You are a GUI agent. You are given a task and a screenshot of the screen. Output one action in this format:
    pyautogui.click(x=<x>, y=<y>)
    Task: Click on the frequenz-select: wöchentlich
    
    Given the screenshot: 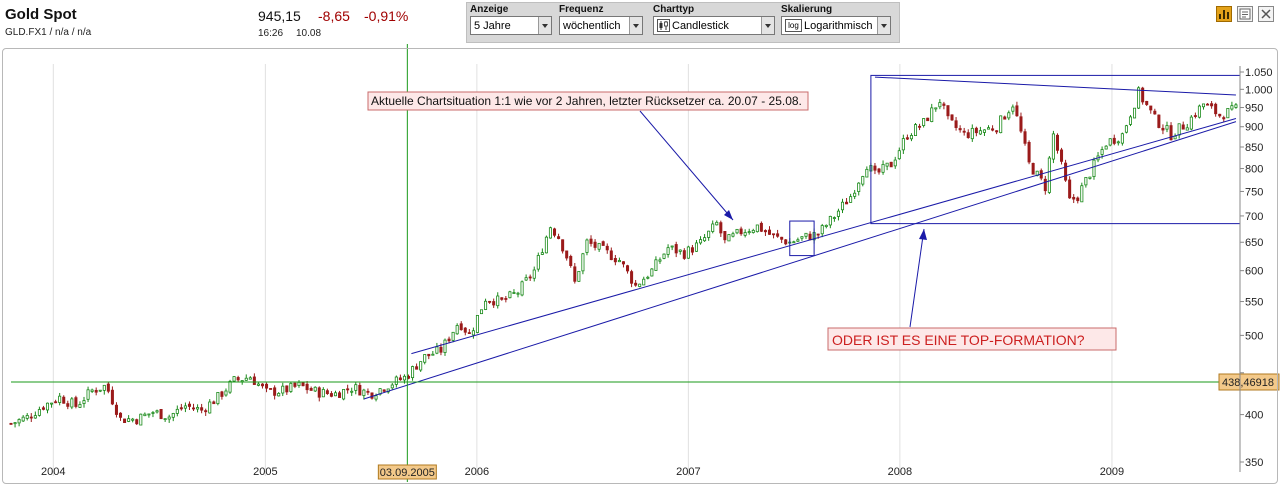 What is the action you would take?
    pyautogui.click(x=601, y=25)
    